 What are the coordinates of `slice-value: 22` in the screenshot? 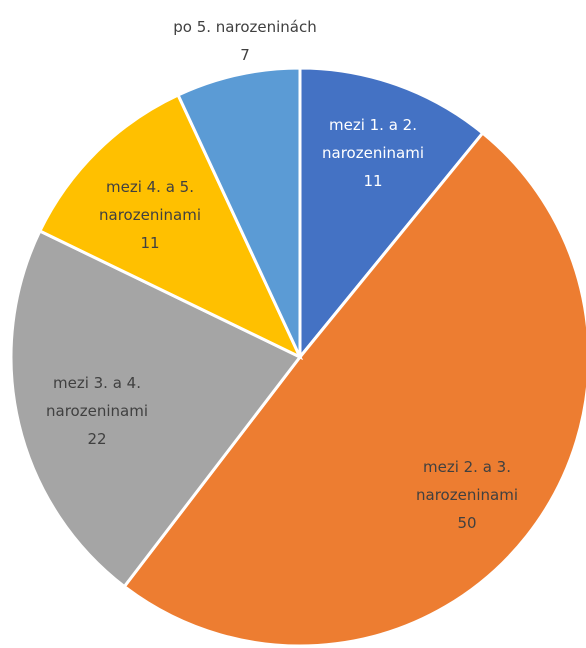 It's located at (97, 439).